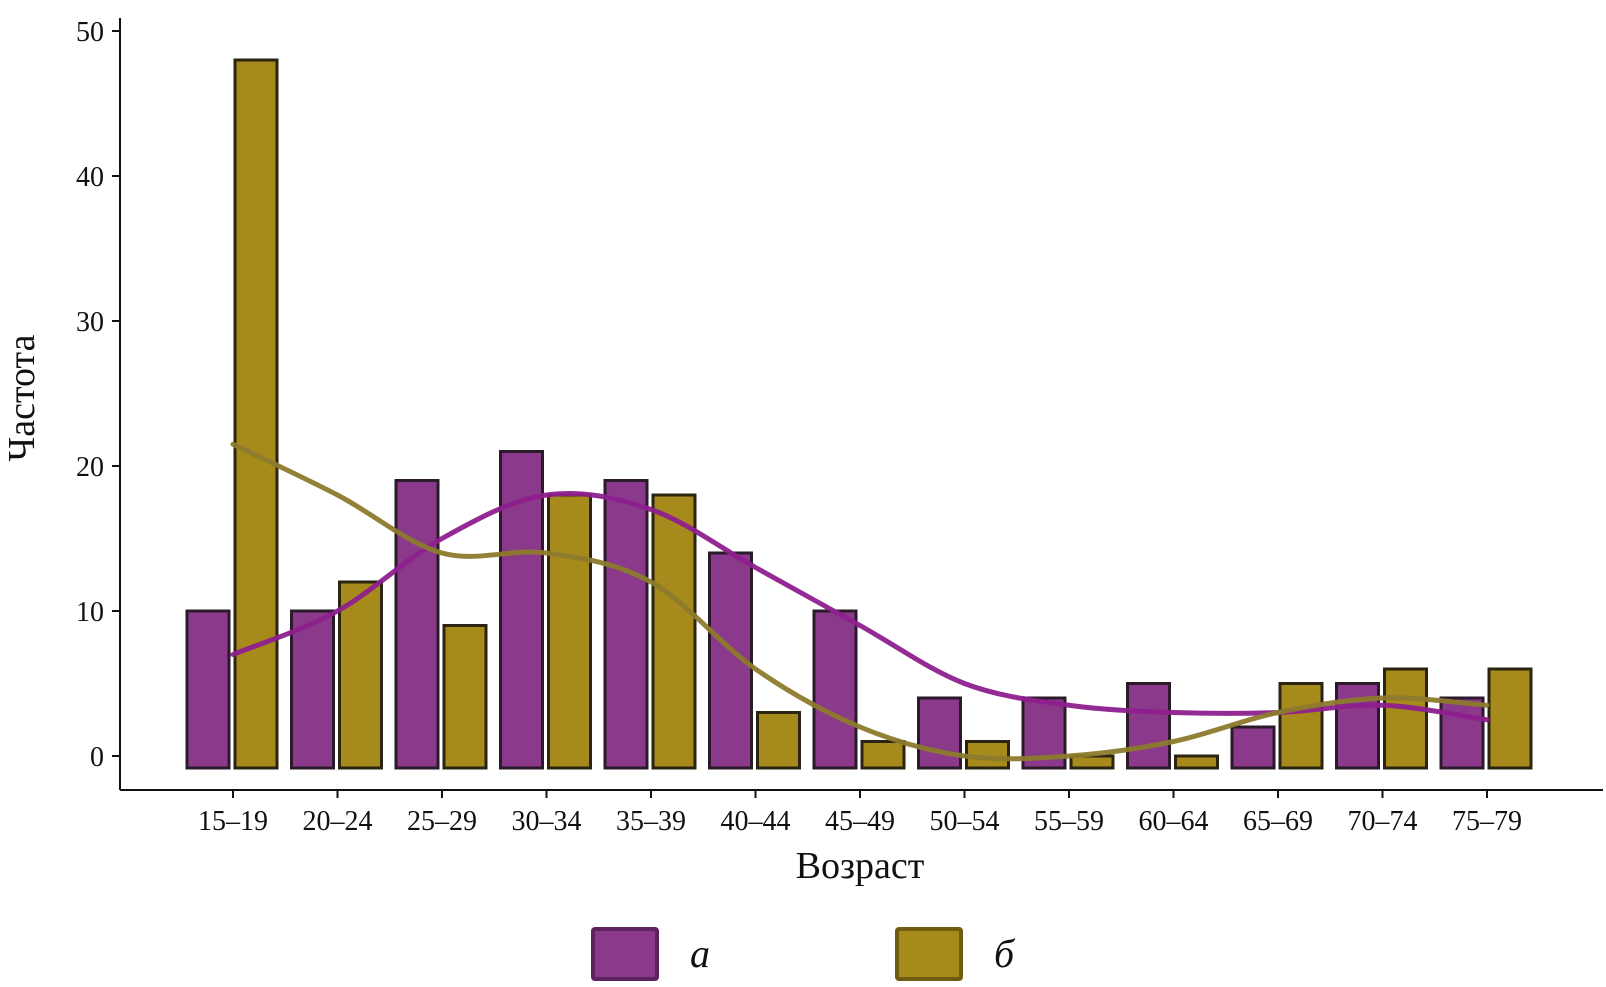 Image resolution: width=1606 pixels, height=987 pixels. Describe the element at coordinates (90, 177) in the screenshot. I see `y-tick-label: 40` at that location.